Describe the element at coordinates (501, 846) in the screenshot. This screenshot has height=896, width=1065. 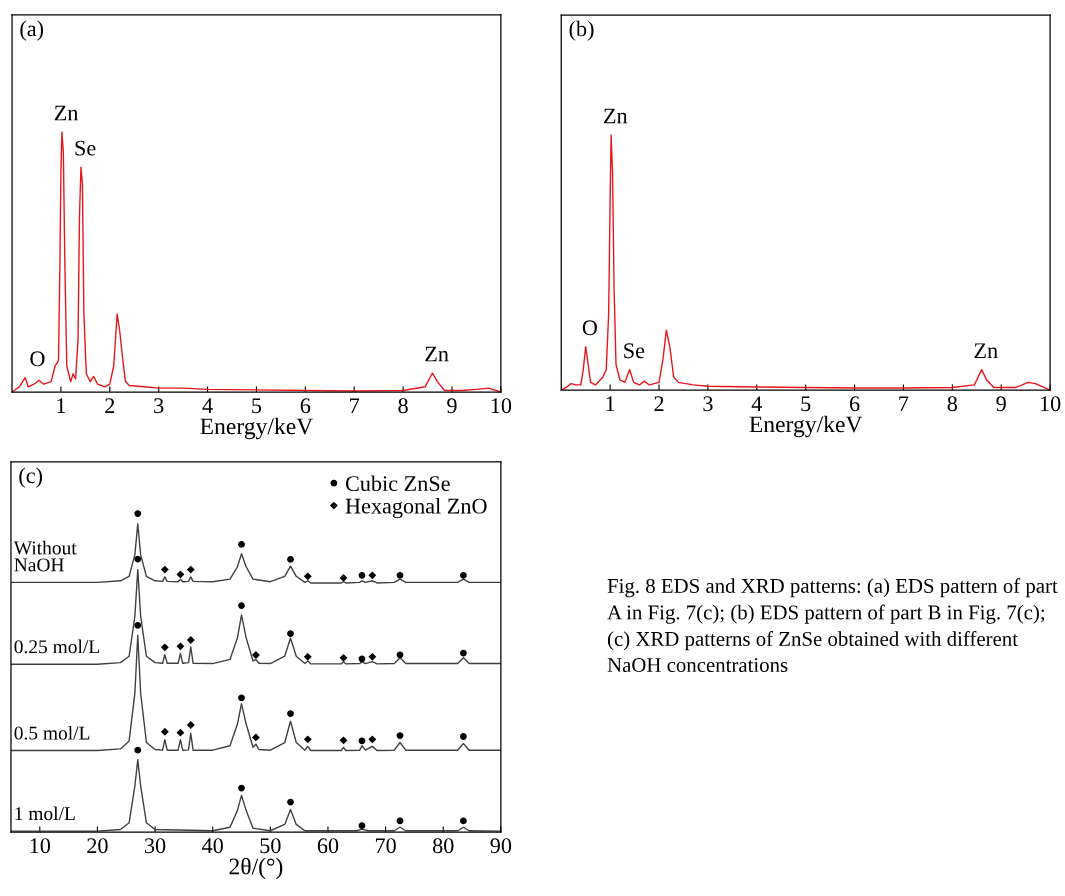
I see `x-tick-label: 90` at that location.